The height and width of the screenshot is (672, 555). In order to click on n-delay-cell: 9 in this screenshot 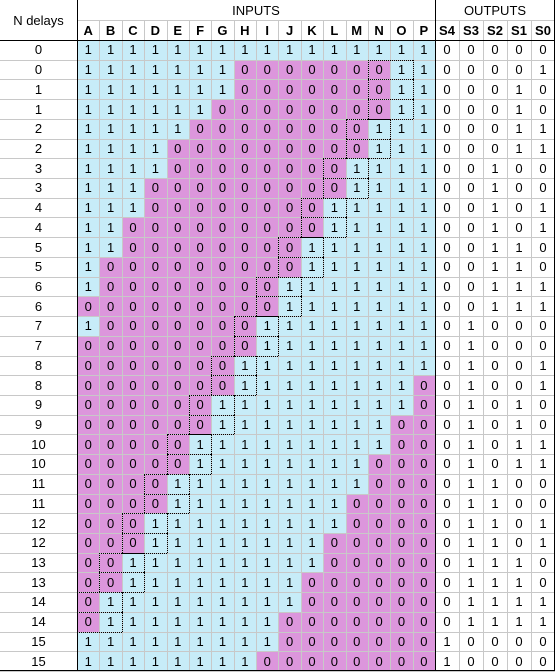, I will do `click(38, 424)`.